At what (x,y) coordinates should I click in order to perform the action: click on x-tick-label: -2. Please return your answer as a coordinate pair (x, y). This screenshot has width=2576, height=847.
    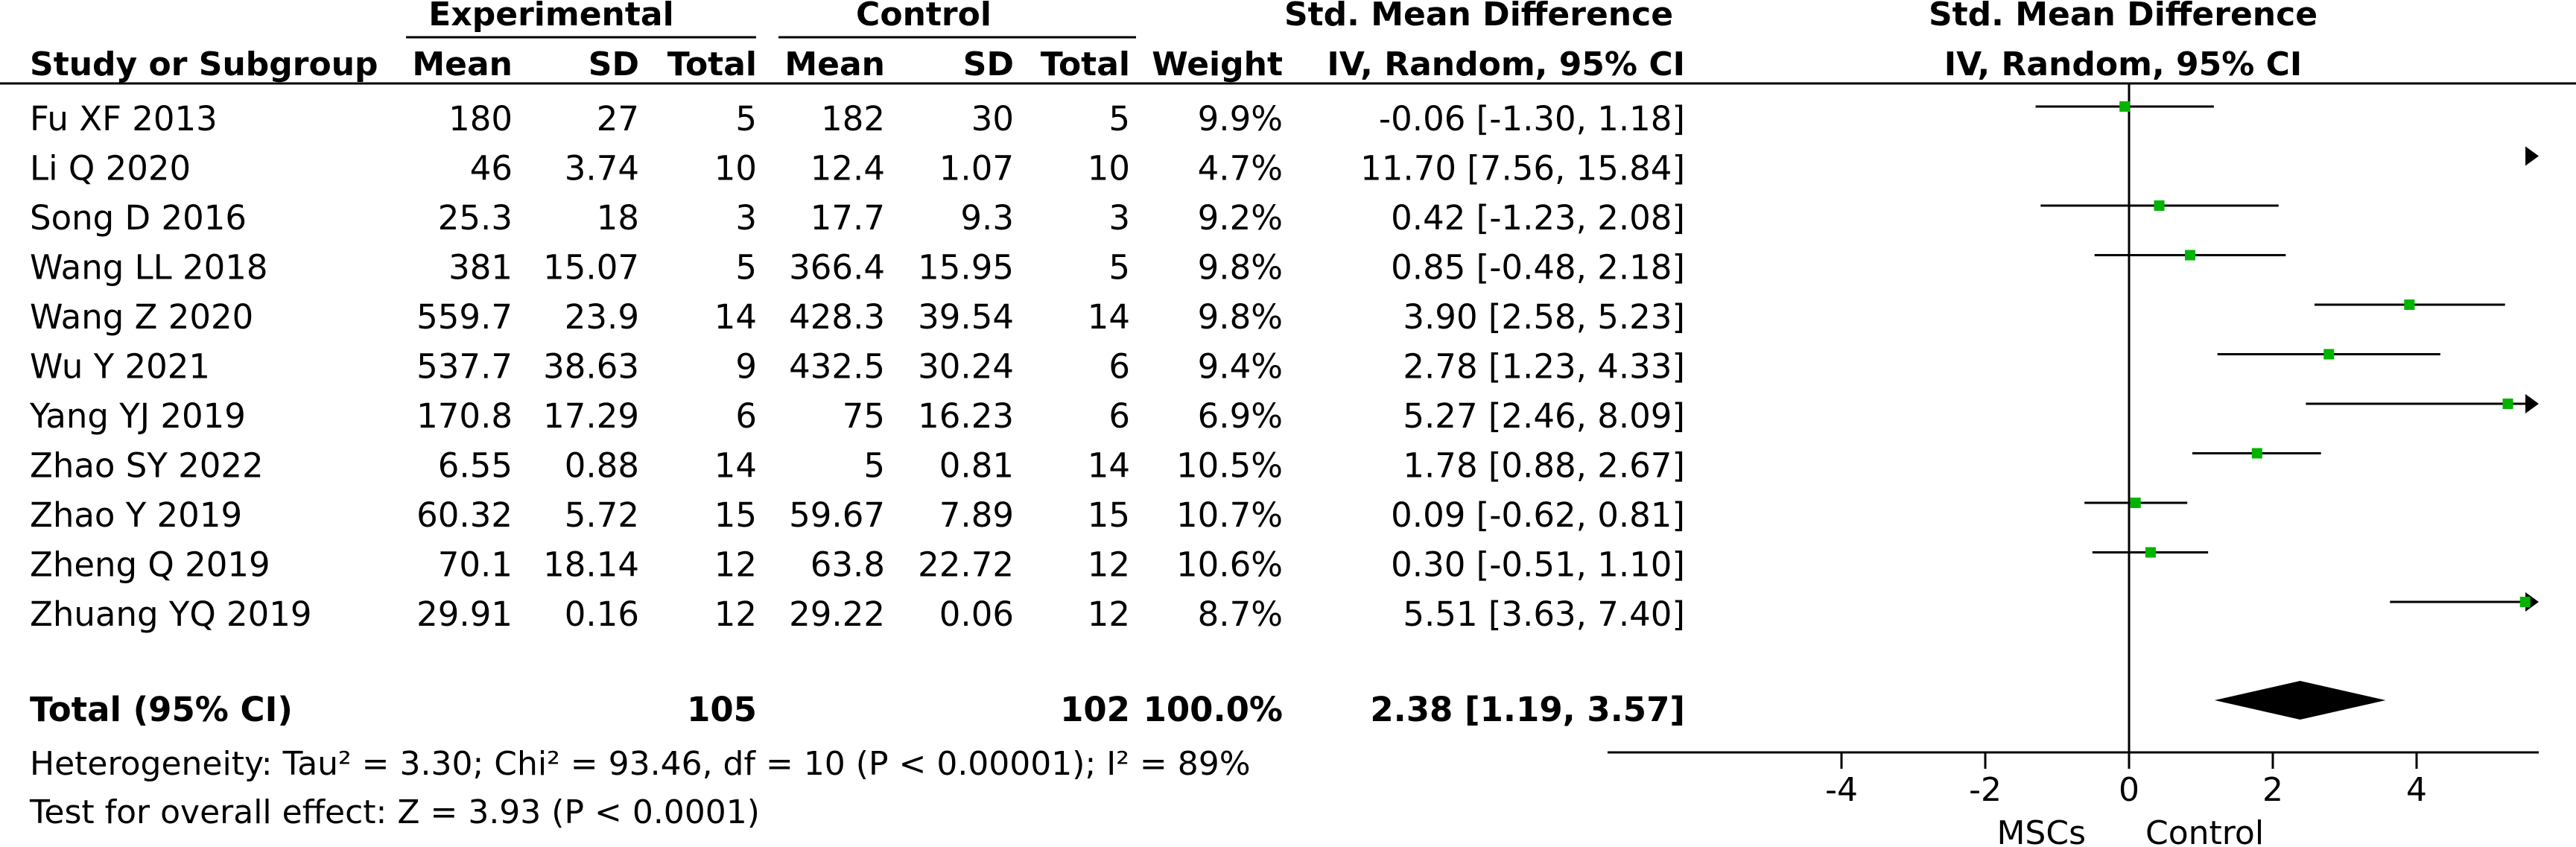
    Looking at the image, I should click on (1986, 790).